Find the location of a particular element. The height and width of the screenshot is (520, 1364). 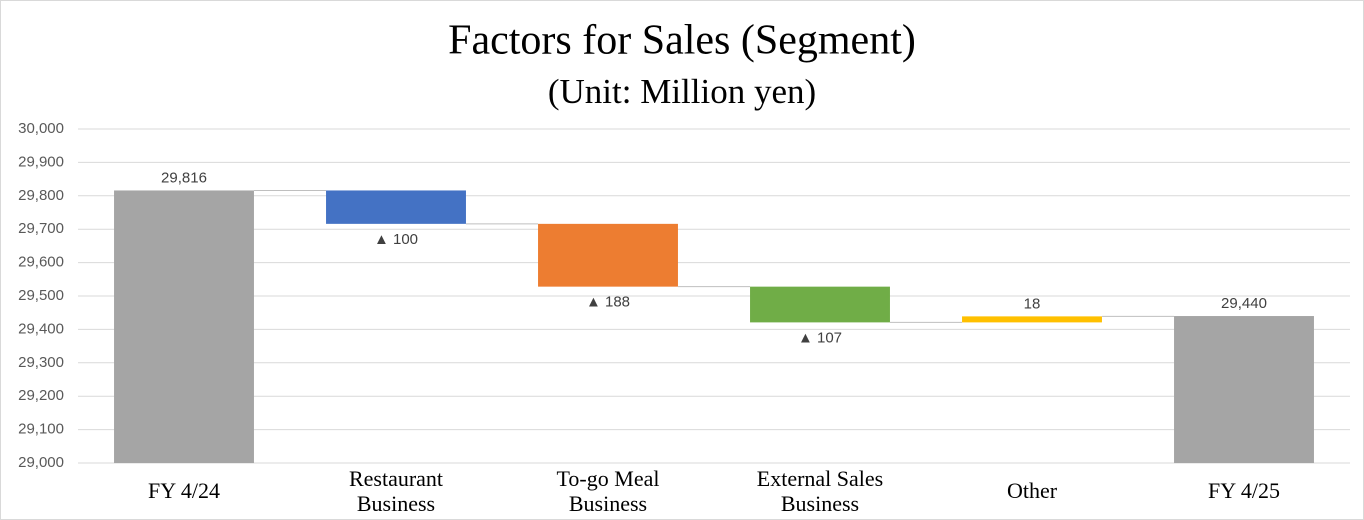

x-tick-label-line: To-go Meal is located at coordinates (608, 478).